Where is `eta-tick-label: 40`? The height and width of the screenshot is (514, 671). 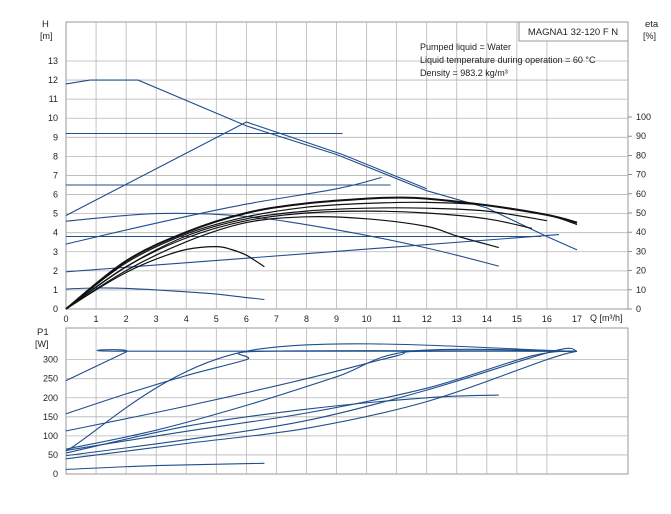
eta-tick-label: 40 is located at coordinates (641, 232).